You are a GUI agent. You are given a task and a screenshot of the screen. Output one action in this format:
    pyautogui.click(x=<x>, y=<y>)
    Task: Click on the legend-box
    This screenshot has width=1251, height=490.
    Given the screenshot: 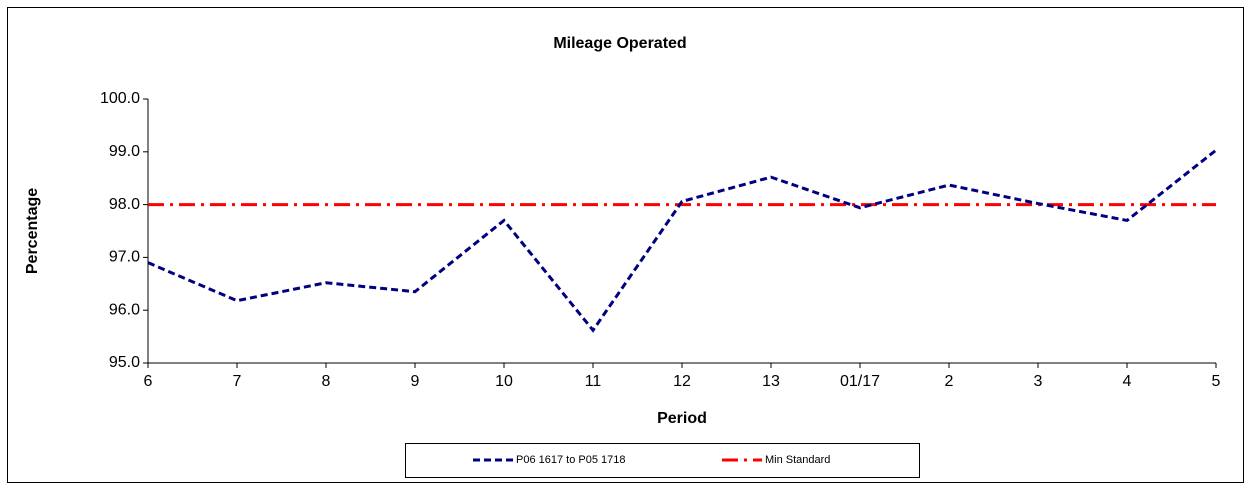 What is the action you would take?
    pyautogui.click(x=662, y=460)
    